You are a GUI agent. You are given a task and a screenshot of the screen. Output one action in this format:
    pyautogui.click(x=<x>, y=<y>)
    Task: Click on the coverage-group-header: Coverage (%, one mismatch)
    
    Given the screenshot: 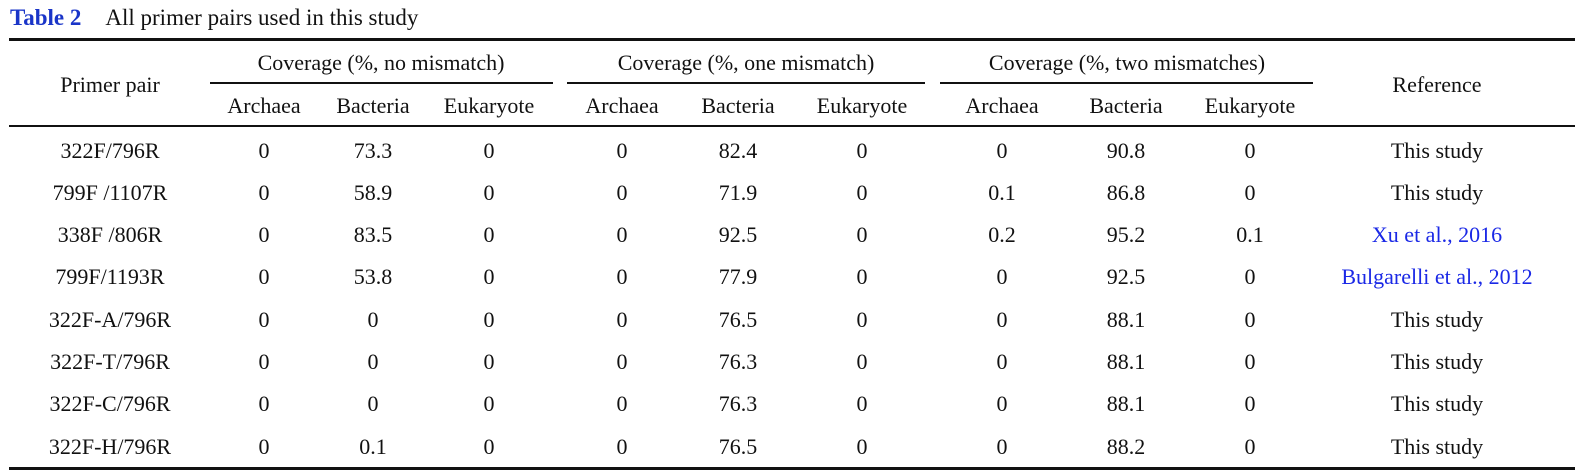 What is the action you would take?
    pyautogui.click(x=746, y=62)
    